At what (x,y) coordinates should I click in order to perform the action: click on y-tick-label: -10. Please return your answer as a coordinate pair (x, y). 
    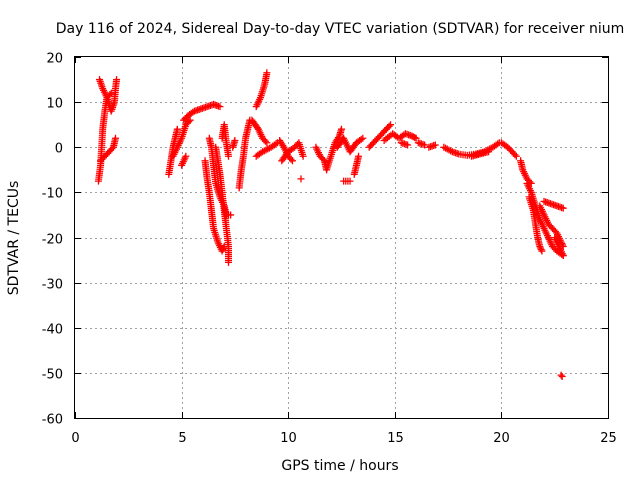
    Looking at the image, I should click on (52, 194).